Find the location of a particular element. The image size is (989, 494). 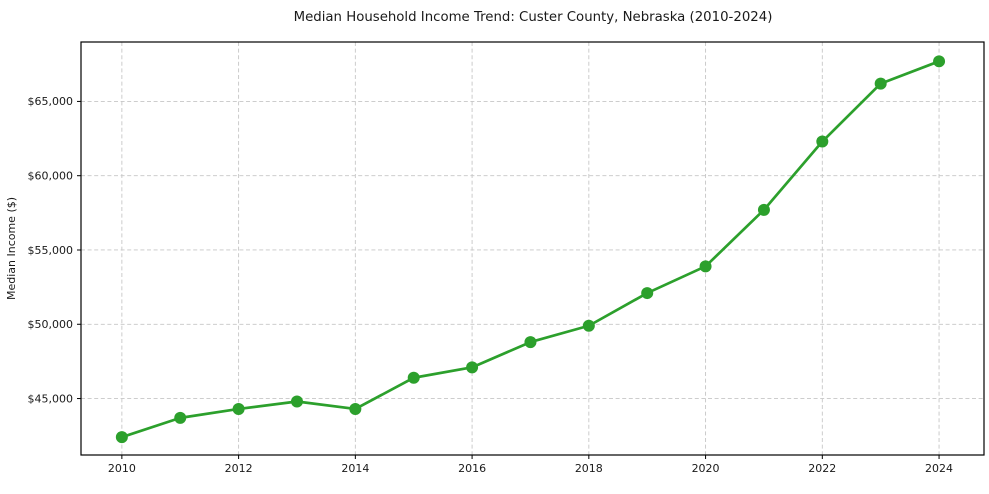

x-tick-label: 2016 is located at coordinates (472, 468).